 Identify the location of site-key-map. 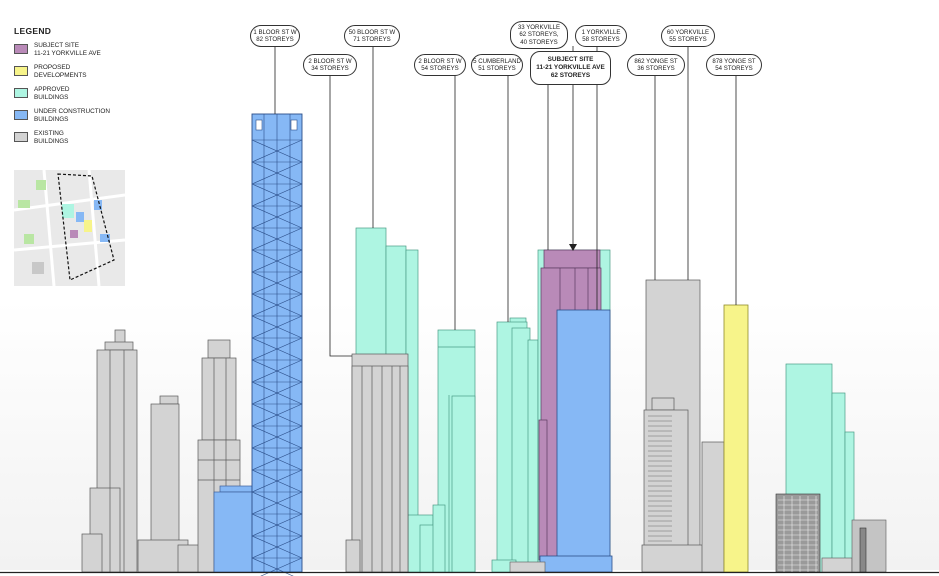
(69, 228).